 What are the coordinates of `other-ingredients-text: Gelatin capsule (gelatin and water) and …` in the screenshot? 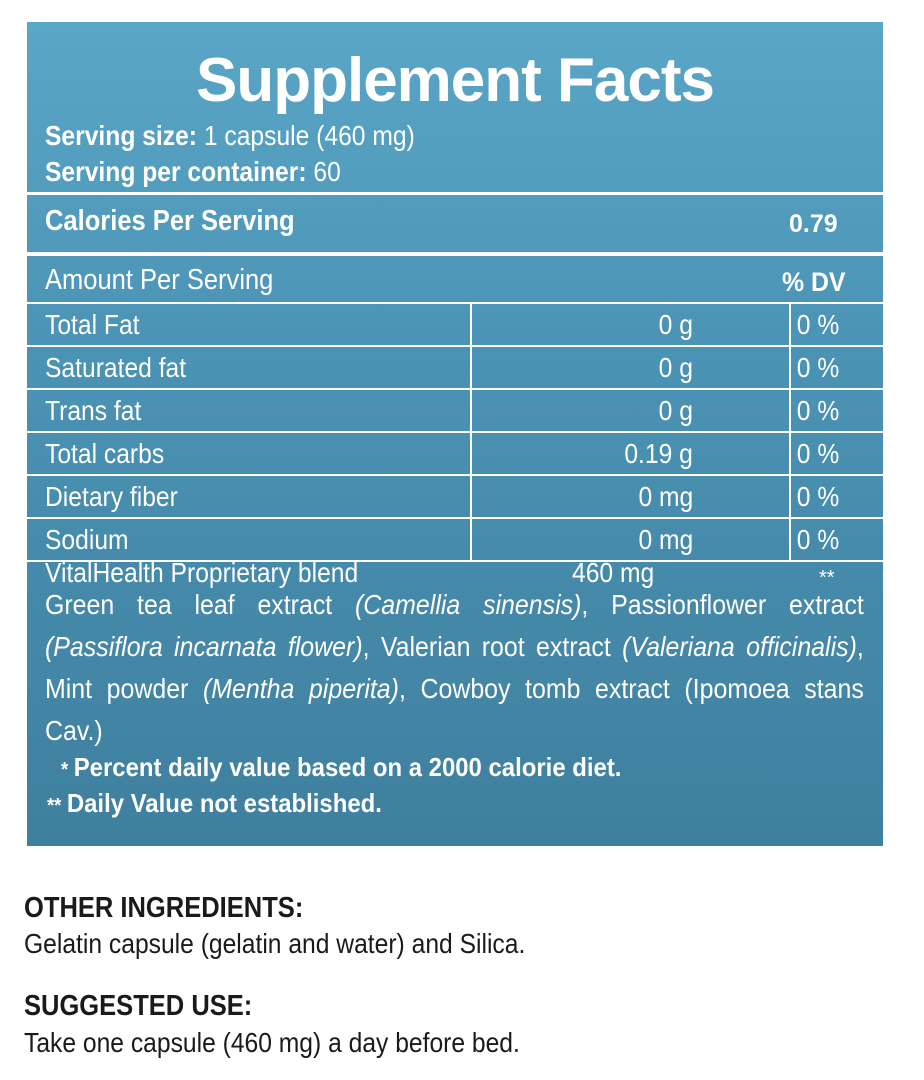 It's located at (275, 943).